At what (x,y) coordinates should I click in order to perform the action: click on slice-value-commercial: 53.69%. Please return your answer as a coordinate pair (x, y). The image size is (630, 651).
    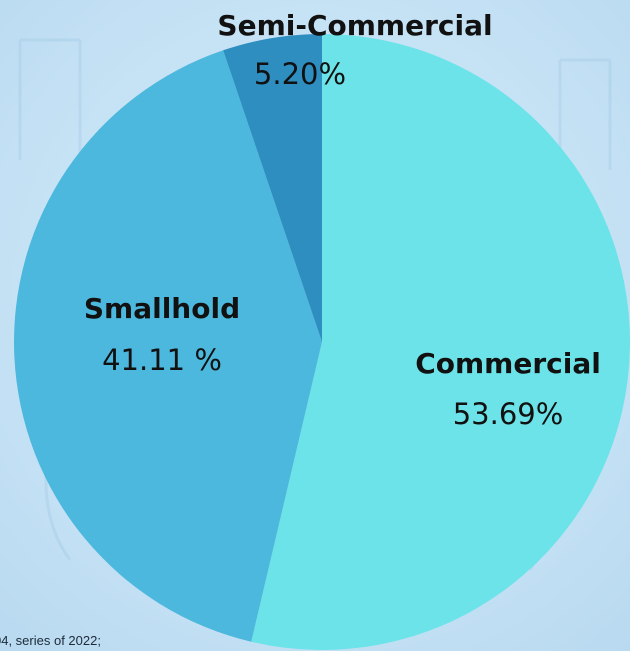
    Looking at the image, I should click on (508, 414).